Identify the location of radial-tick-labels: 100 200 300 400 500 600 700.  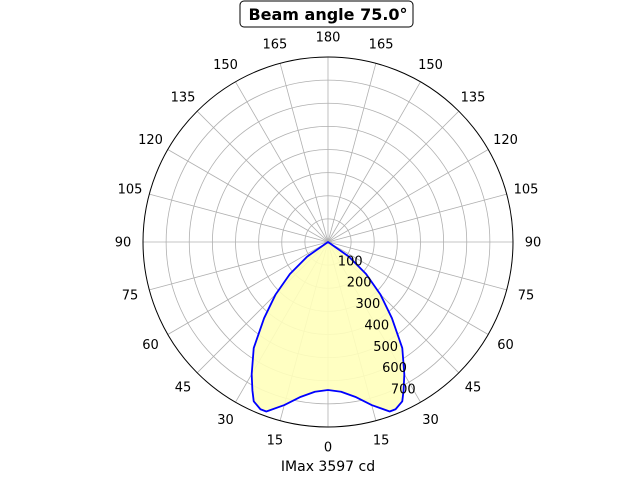
(377, 325).